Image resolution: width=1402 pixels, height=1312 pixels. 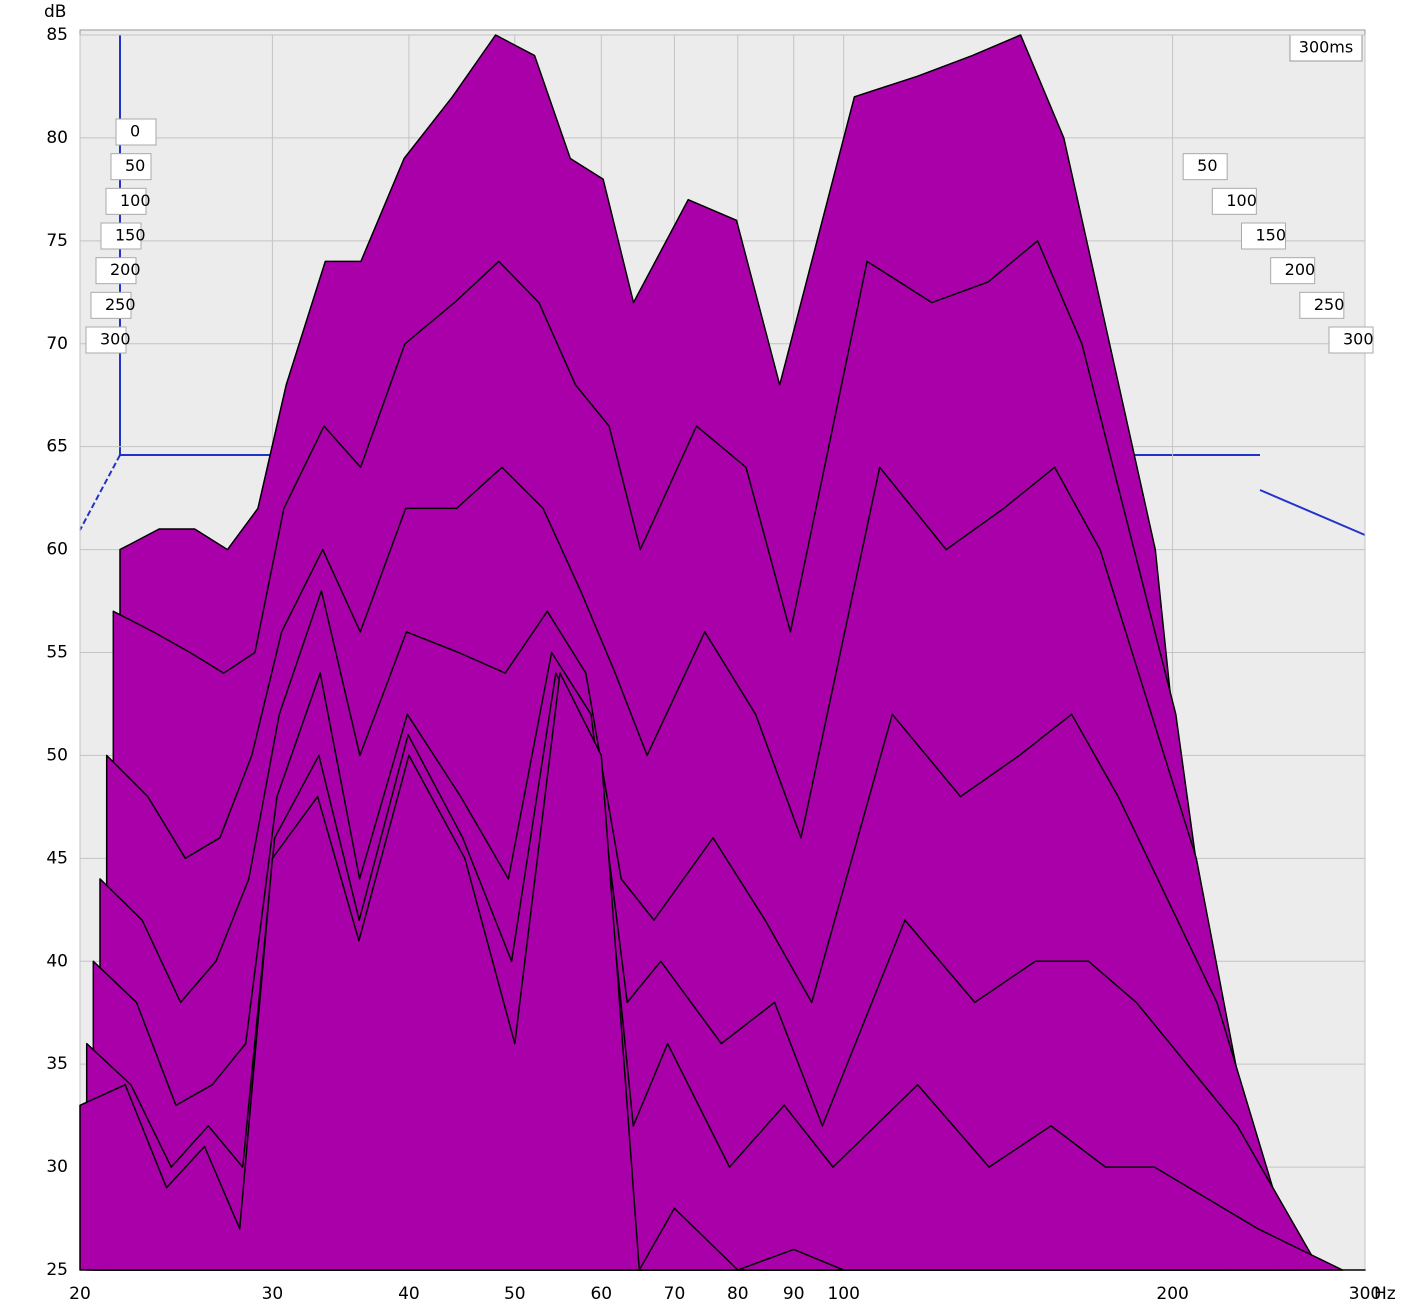 What do you see at coordinates (57, 447) in the screenshot?
I see `y-tick-label: 65` at bounding box center [57, 447].